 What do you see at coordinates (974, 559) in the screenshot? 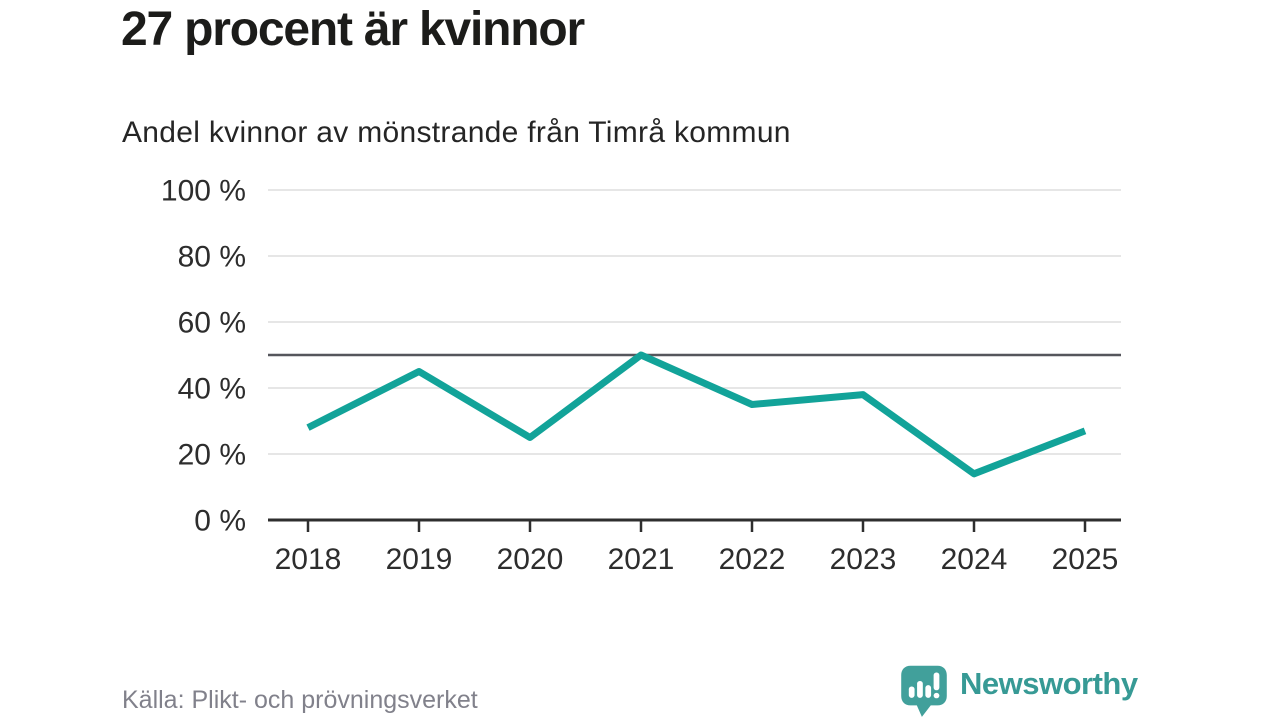
I see `x-tick-label: 2024` at bounding box center [974, 559].